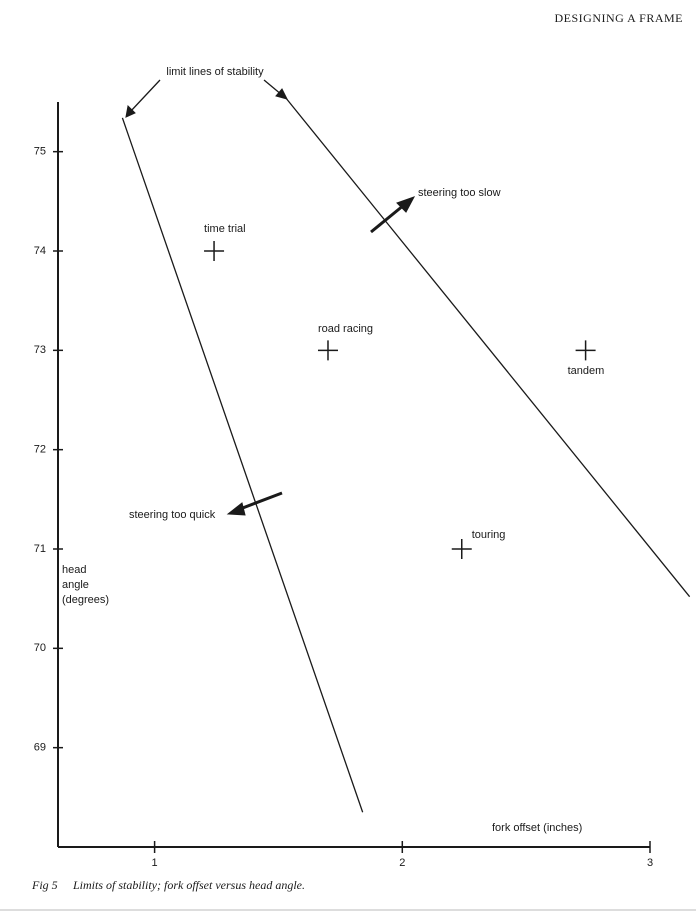 The image size is (696, 913). What do you see at coordinates (155, 863) in the screenshot?
I see `x-tick-label: 1` at bounding box center [155, 863].